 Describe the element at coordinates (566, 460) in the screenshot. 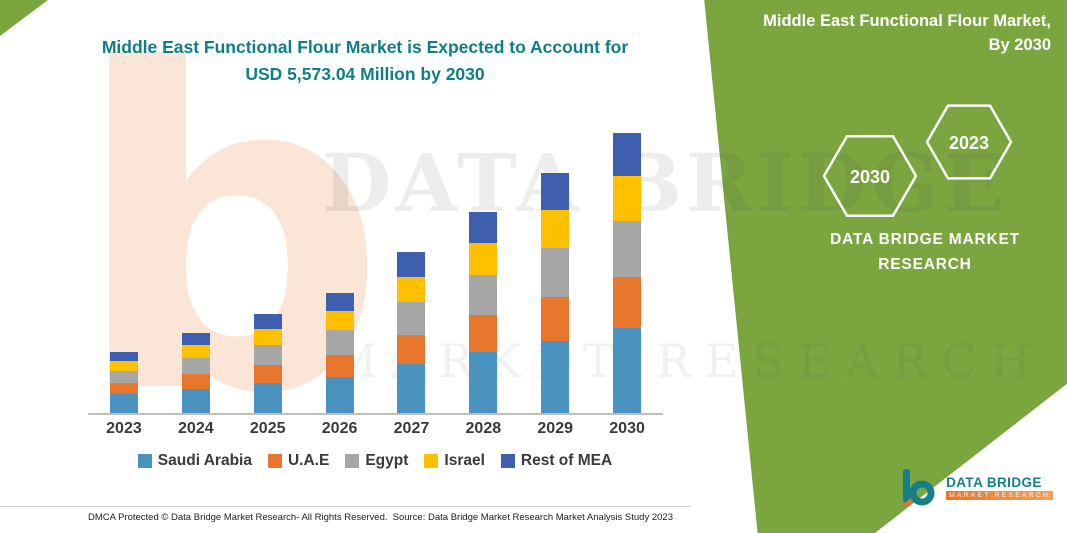

I see `legend-label: Rest of MEA` at that location.